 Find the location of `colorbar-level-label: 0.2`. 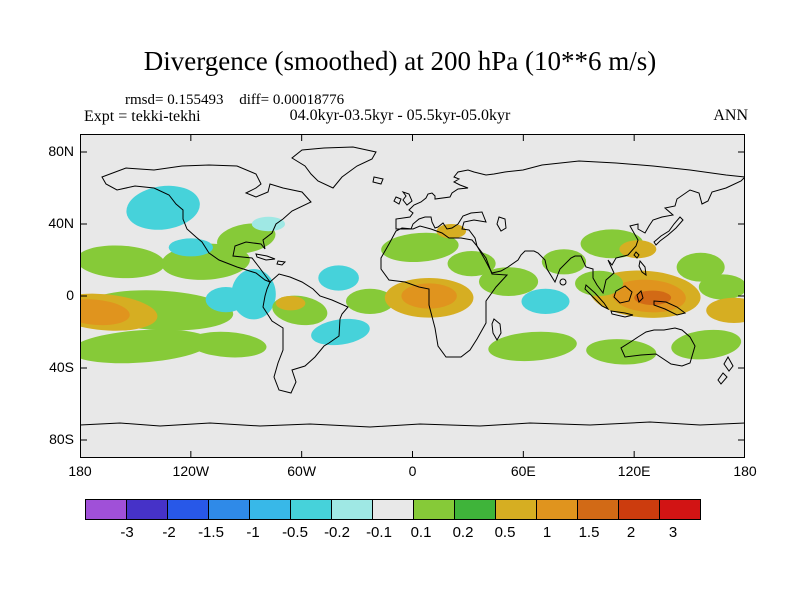

colorbar-level-label: 0.2 is located at coordinates (463, 532).